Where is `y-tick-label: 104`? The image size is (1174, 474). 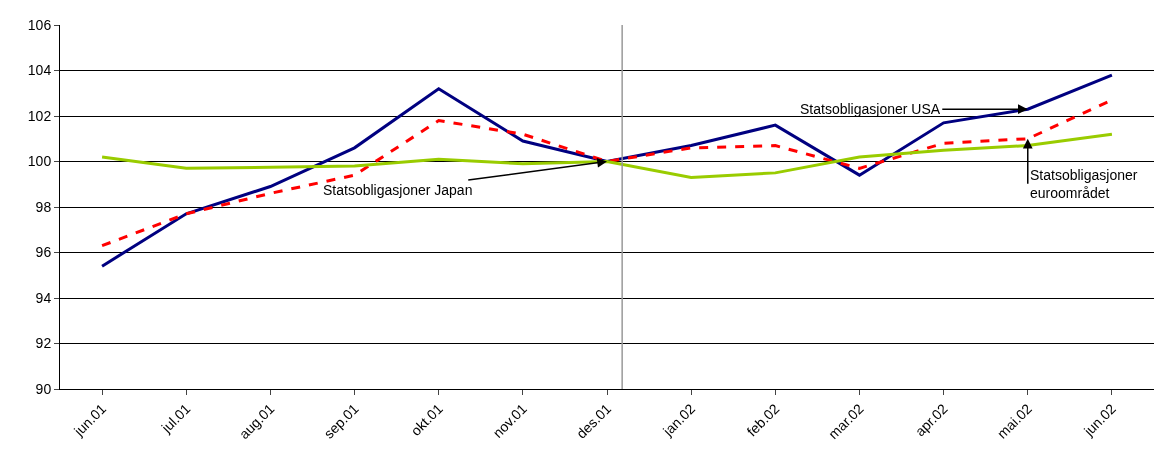 y-tick-label: 104 is located at coordinates (39, 70).